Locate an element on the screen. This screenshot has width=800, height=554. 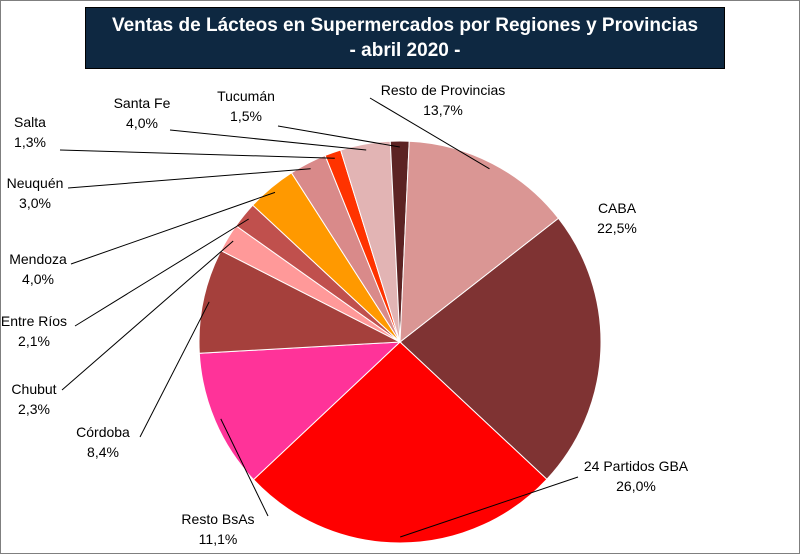
slice-value-4: 8,4% is located at coordinates (103, 452).